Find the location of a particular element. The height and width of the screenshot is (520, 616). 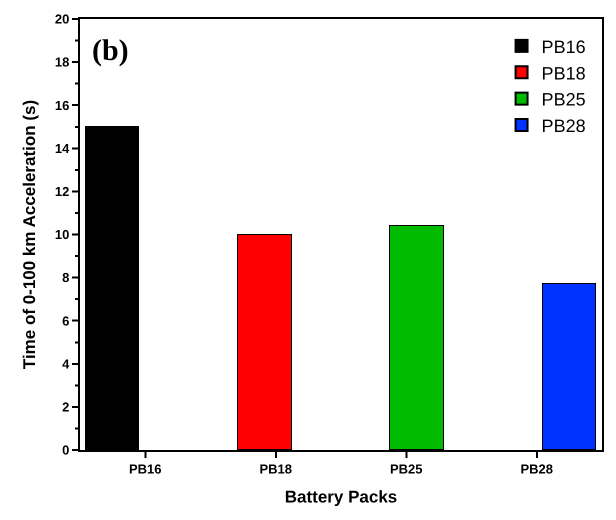

y-axis-title: Time of 0-100 km Acceleration (s) is located at coordinates (29, 235).